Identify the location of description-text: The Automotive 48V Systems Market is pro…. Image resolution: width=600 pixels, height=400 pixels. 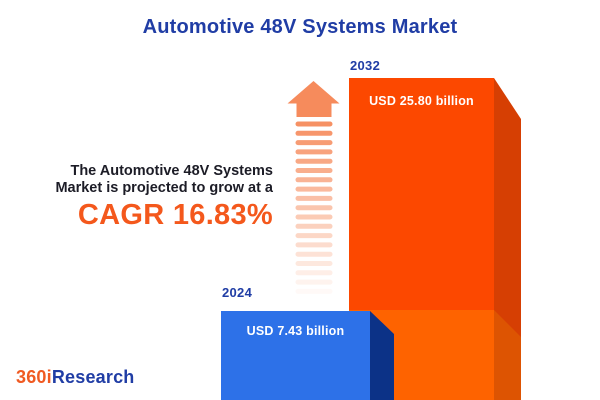
(150, 179).